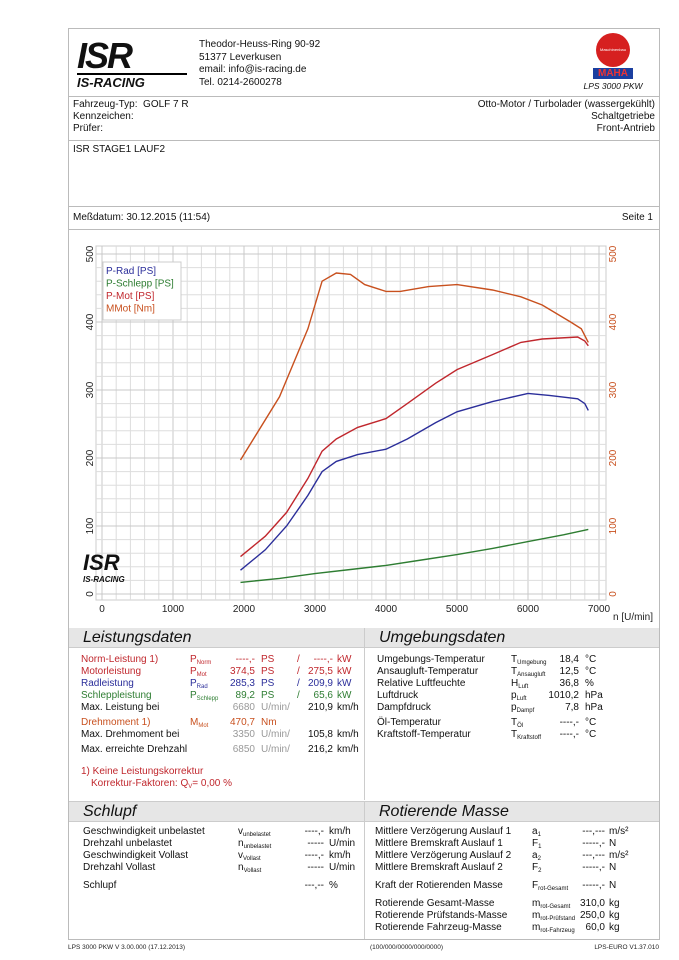  I want to click on symbol: TAnsaugluft, so click(528, 672).